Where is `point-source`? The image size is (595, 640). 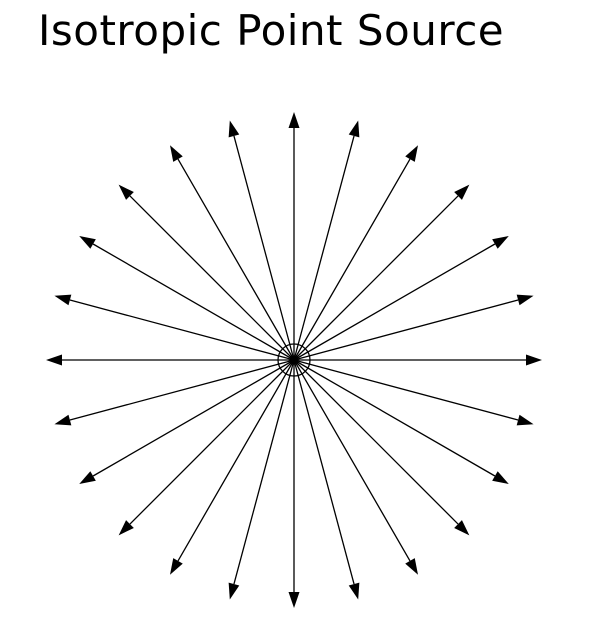
point-source is located at coordinates (294, 360).